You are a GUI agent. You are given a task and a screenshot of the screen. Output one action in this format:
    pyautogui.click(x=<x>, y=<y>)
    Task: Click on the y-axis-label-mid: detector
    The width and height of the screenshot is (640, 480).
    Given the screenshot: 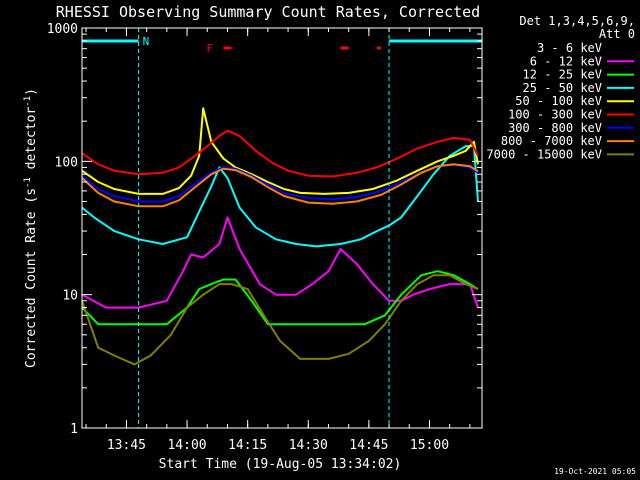 What is the action you would take?
    pyautogui.click(x=31, y=142)
    